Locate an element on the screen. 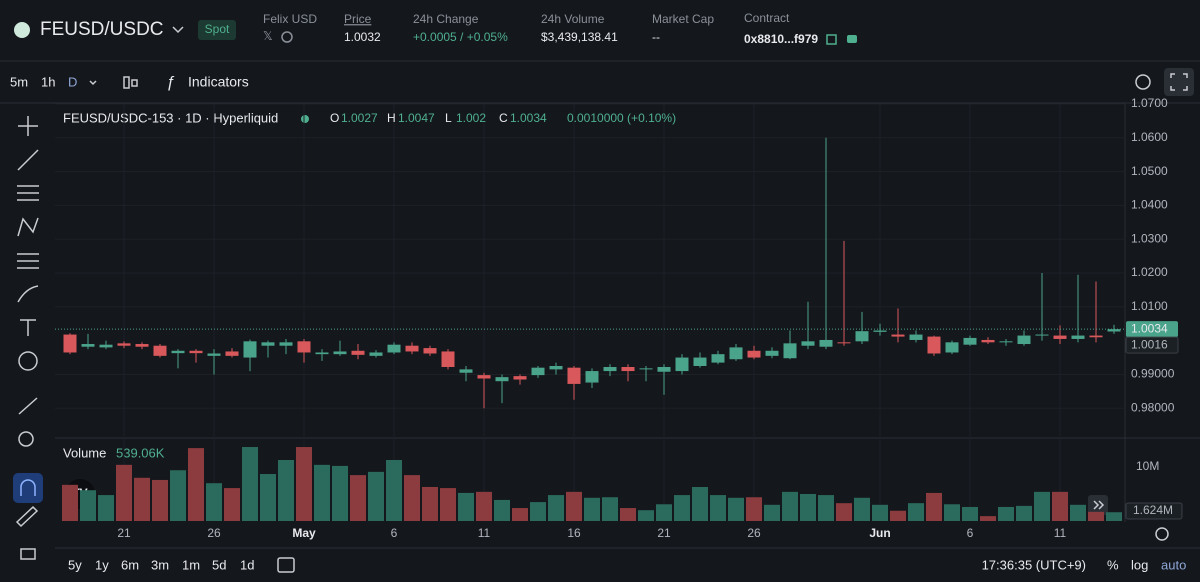 The width and height of the screenshot is (1200, 582). mark-price-text: 1.0016 is located at coordinates (1149, 344).